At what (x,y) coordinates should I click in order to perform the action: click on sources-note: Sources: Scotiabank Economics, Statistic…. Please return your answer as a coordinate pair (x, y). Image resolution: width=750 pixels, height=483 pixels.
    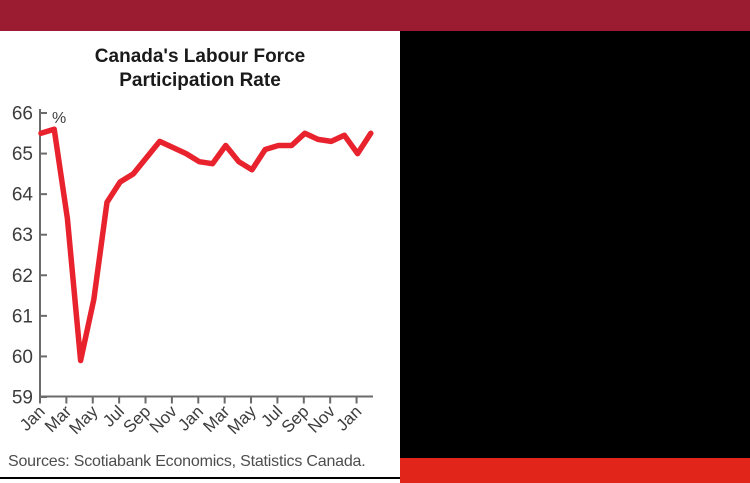
    Looking at the image, I should click on (187, 461).